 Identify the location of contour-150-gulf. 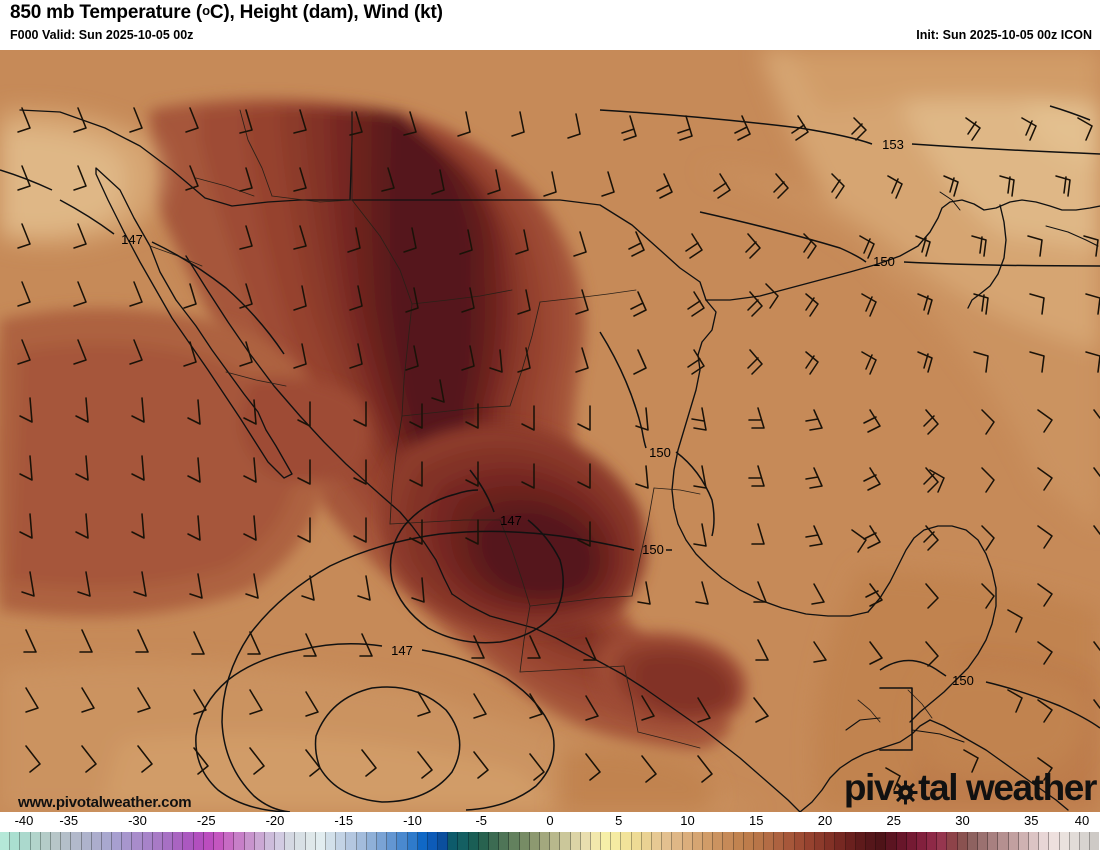
(899, 239).